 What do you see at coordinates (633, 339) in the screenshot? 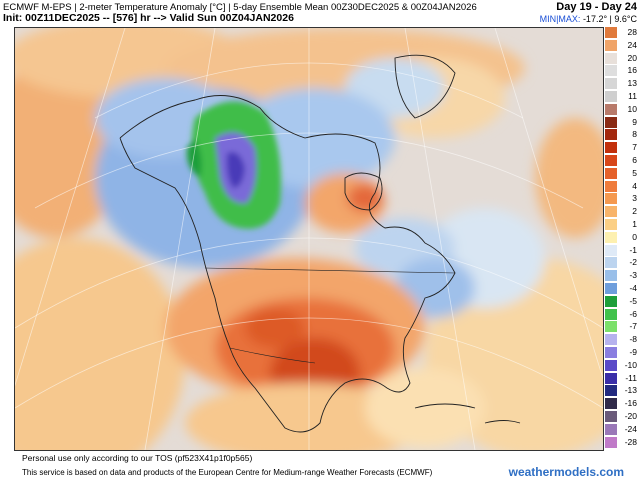
I see `legend-label: -8` at bounding box center [633, 339].